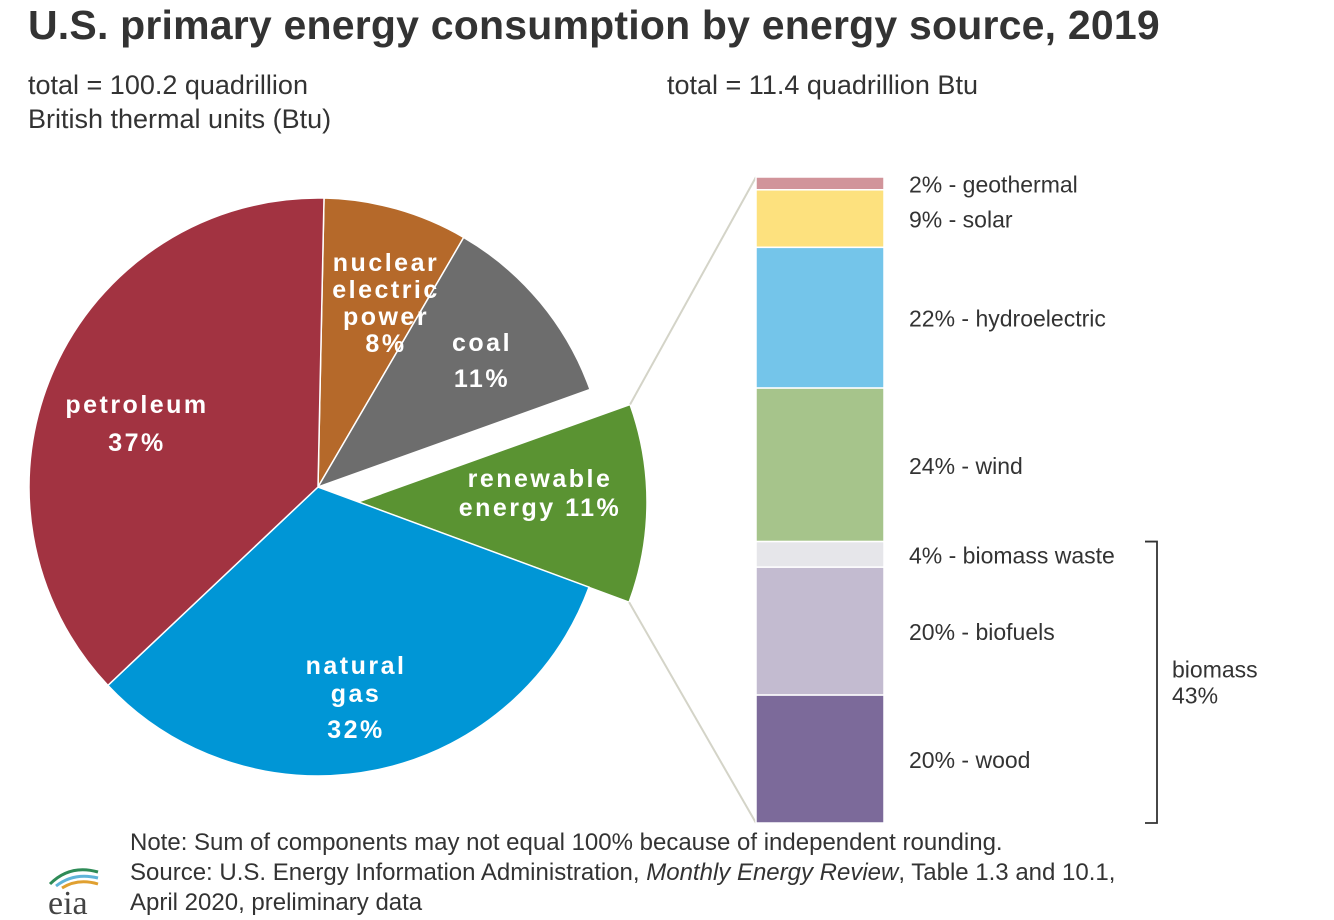 The width and height of the screenshot is (1334, 920). What do you see at coordinates (1195, 695) in the screenshot?
I see `biomass-bracket-value: 43%` at bounding box center [1195, 695].